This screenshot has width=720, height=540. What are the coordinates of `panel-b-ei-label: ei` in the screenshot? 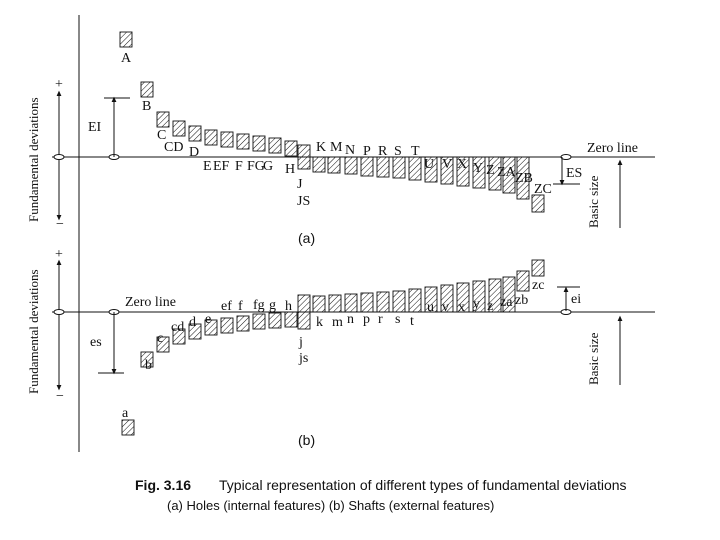 It's located at (576, 299).